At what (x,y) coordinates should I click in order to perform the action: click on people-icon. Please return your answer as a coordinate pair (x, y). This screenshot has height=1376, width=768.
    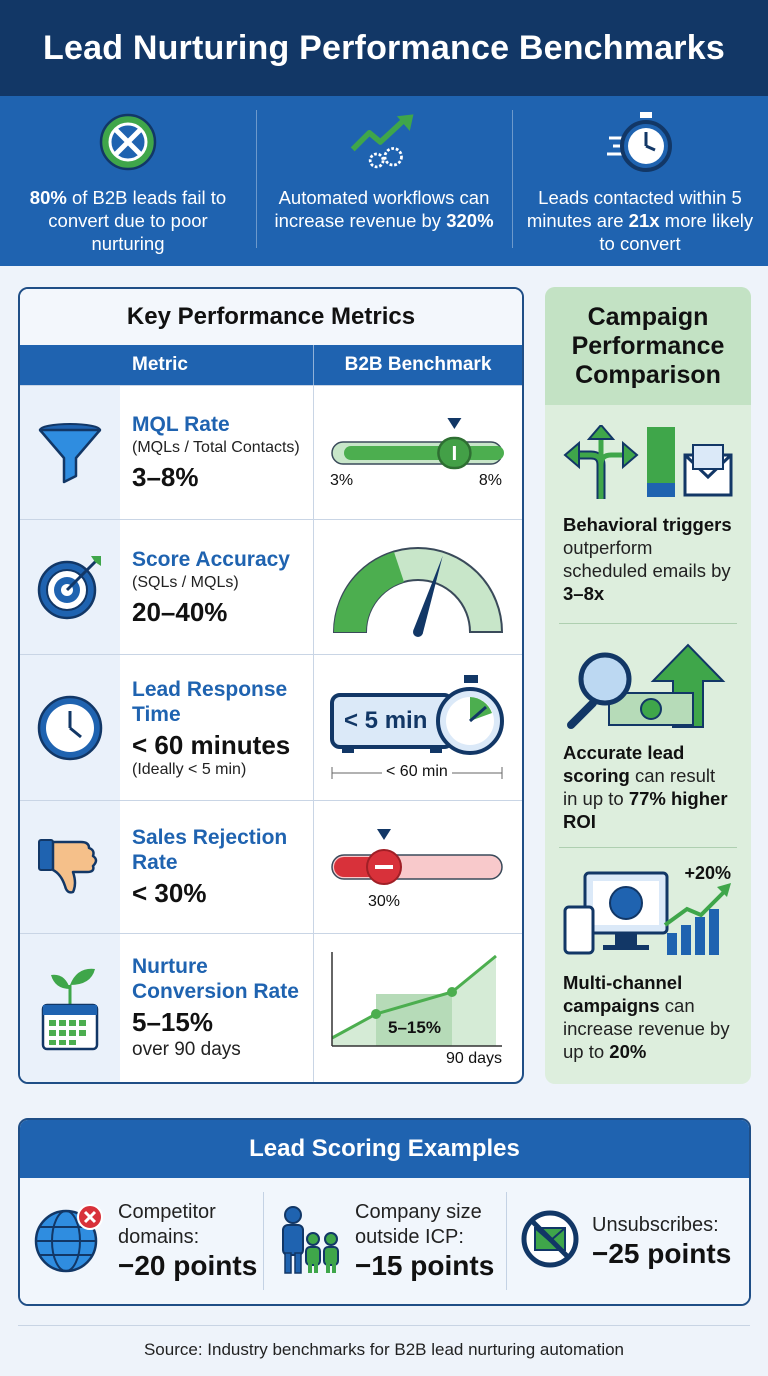
    Looking at the image, I should click on (310, 1241).